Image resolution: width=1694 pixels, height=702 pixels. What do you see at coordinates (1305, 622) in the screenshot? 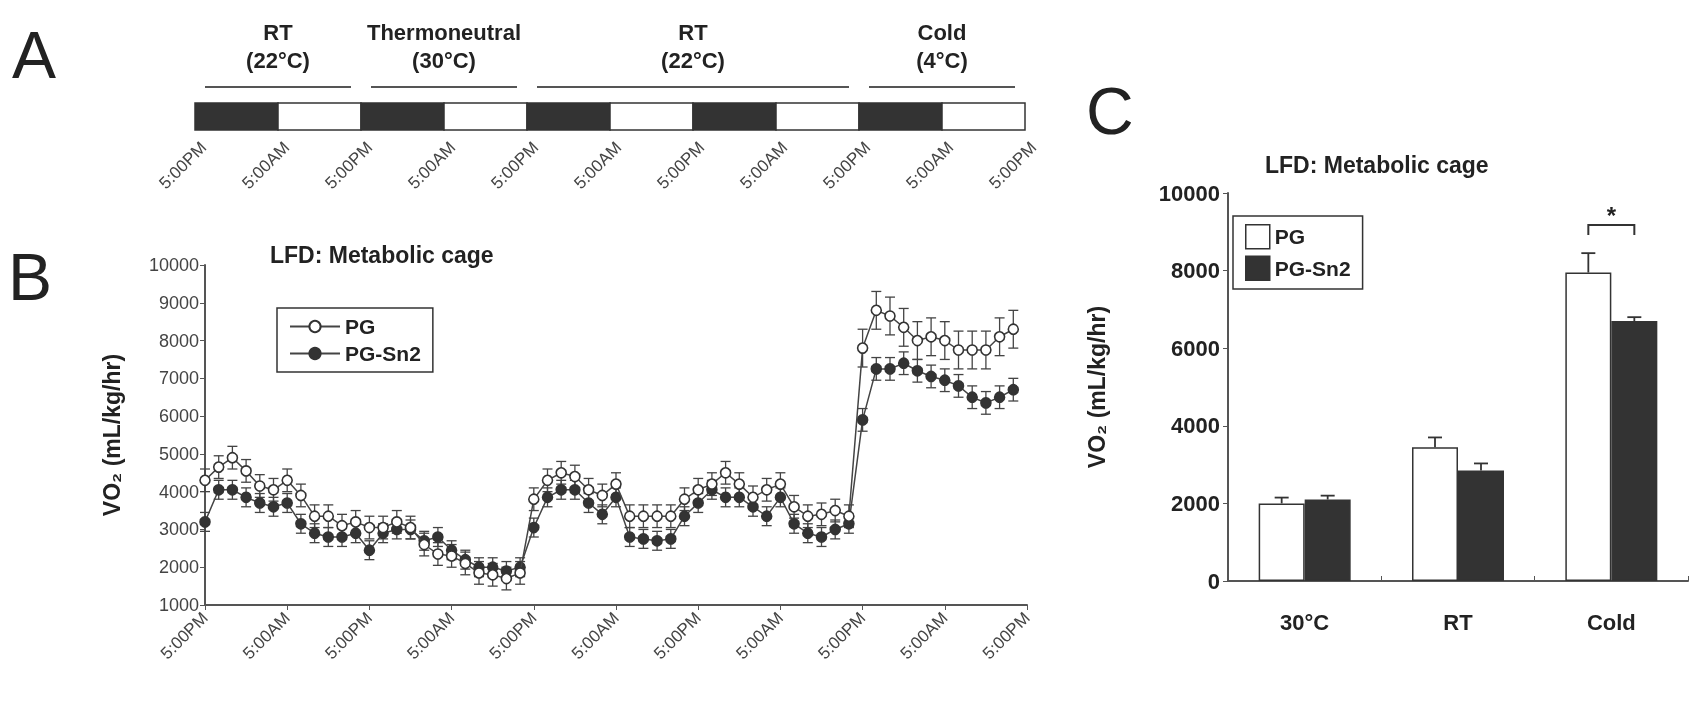
I see `x-tick-label: 30°C` at bounding box center [1305, 622].